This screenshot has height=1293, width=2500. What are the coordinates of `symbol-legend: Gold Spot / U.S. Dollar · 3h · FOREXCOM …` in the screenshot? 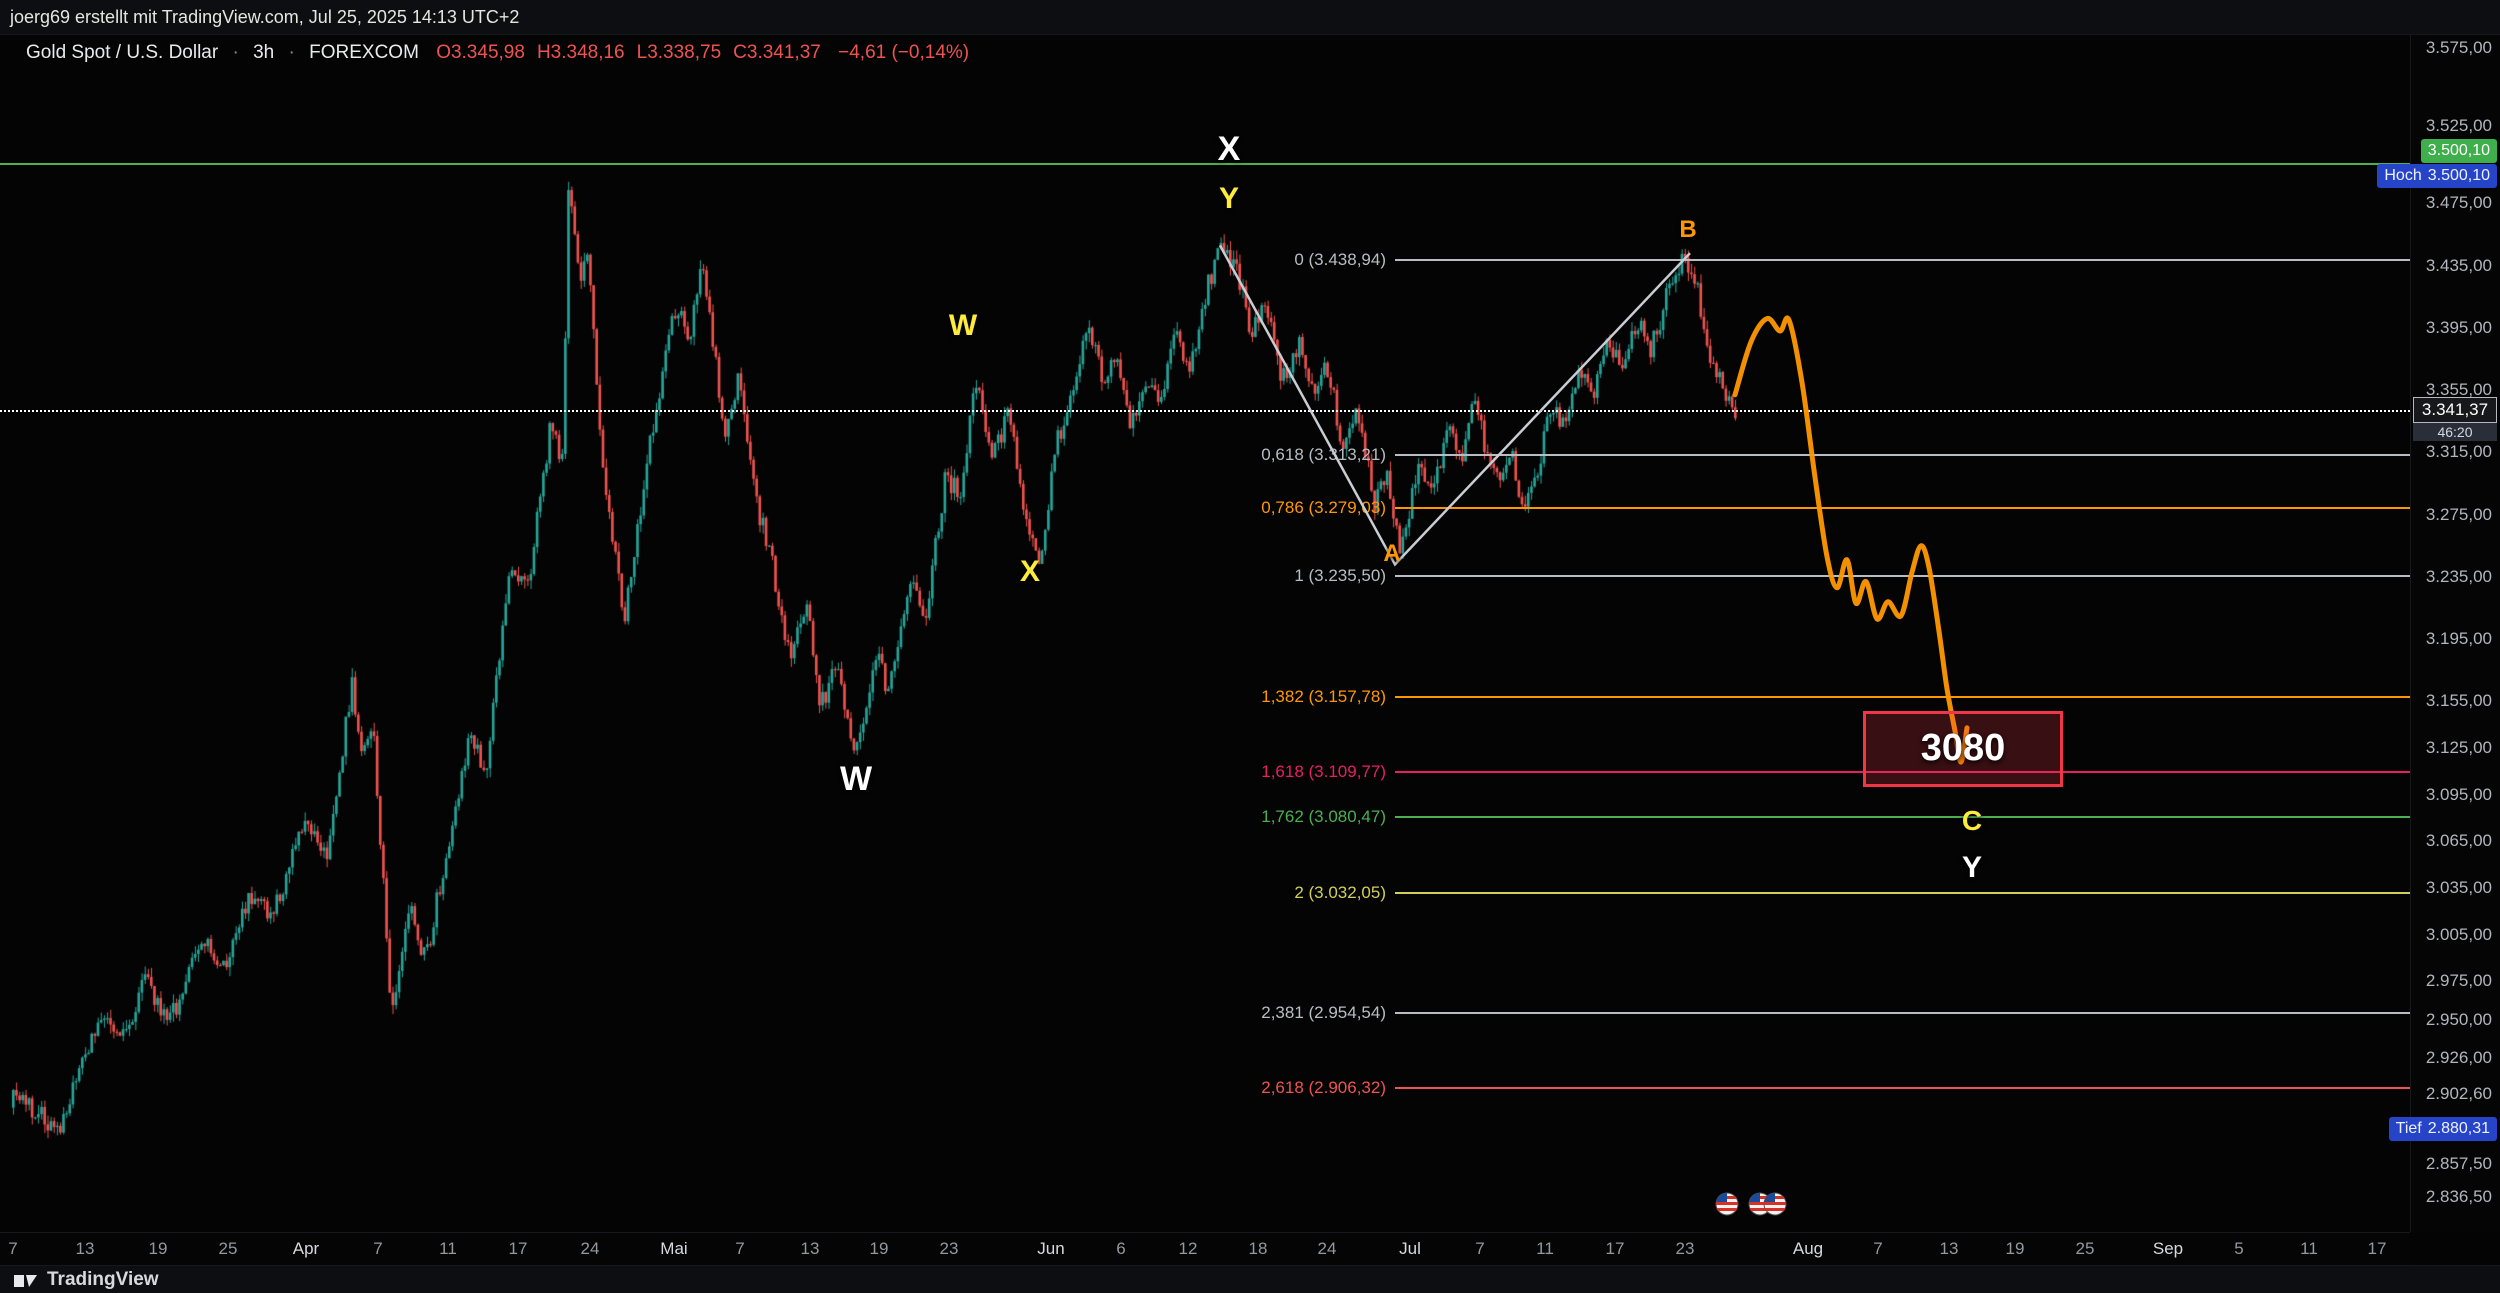 It's located at (497, 53).